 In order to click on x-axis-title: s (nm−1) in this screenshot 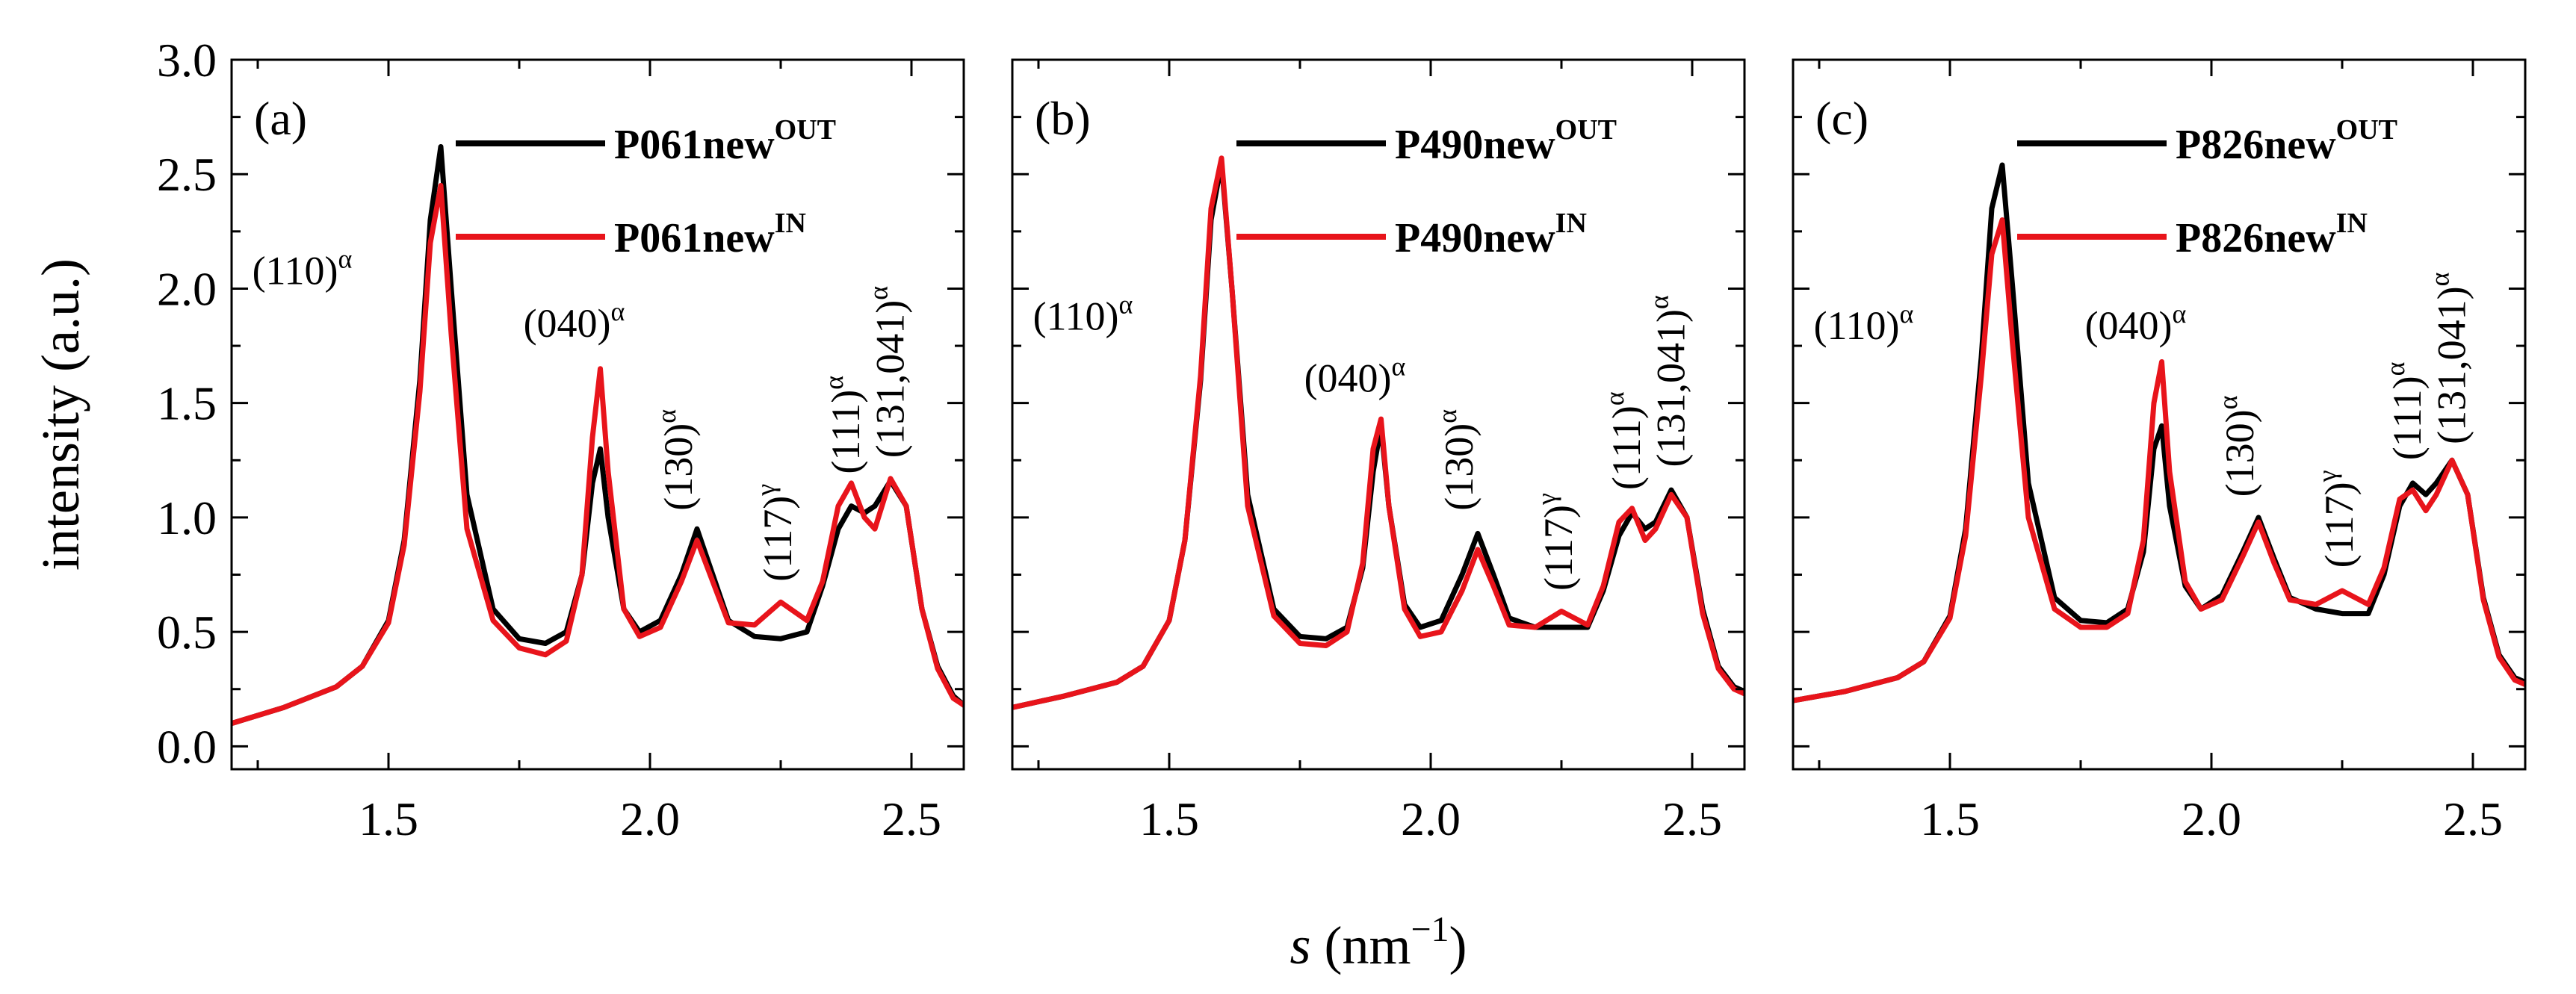, I will do `click(1378, 943)`.